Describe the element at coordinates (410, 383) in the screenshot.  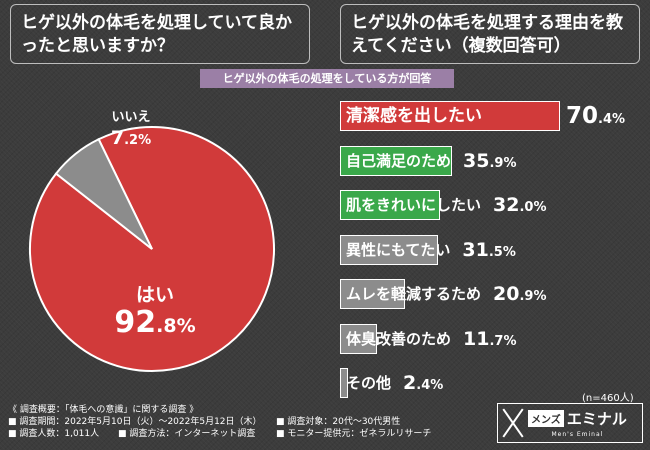
I see `bar-value-int: 2` at that location.